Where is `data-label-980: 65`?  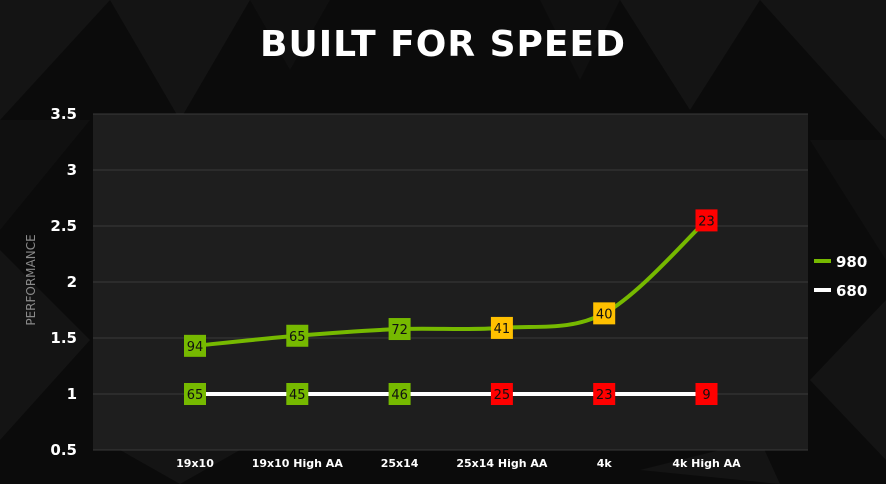 data-label-980: 65 is located at coordinates (297, 337).